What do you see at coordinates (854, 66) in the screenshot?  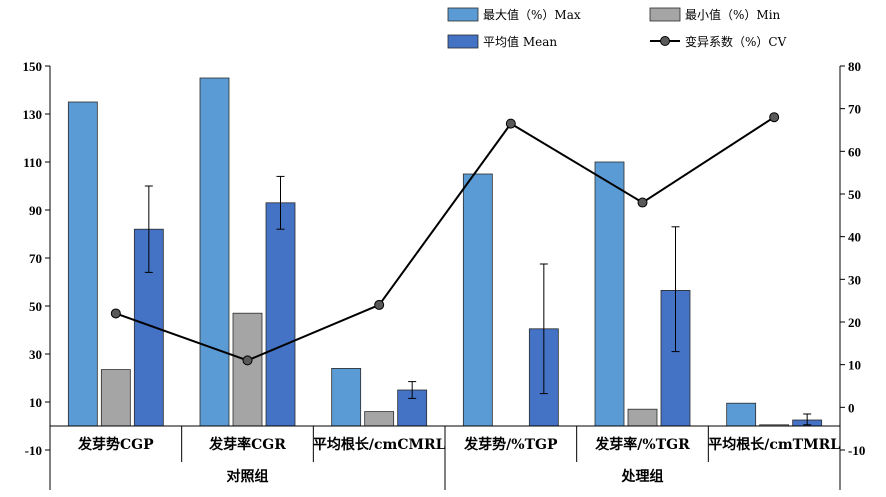 I see `right-tick-label: 80` at bounding box center [854, 66].